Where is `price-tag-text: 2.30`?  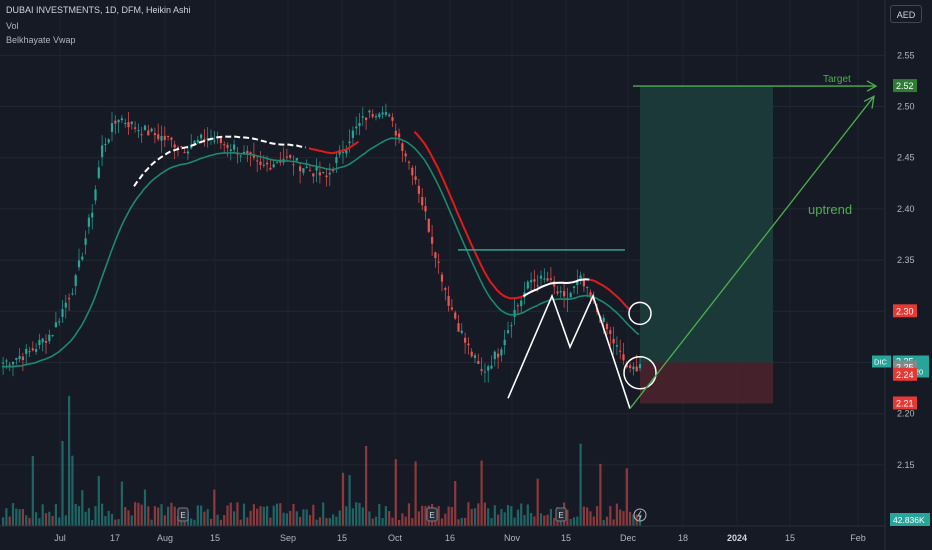
price-tag-text: 2.30 is located at coordinates (905, 311).